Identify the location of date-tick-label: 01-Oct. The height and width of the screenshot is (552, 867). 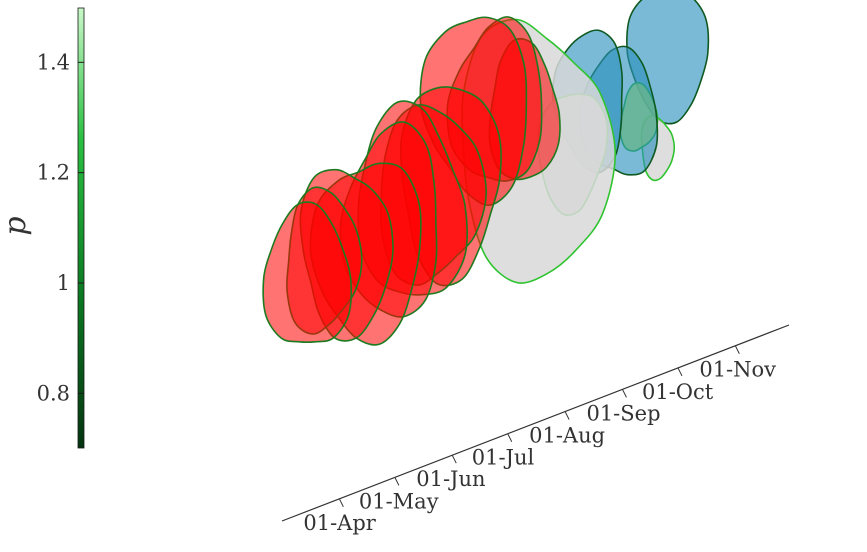
(678, 392).